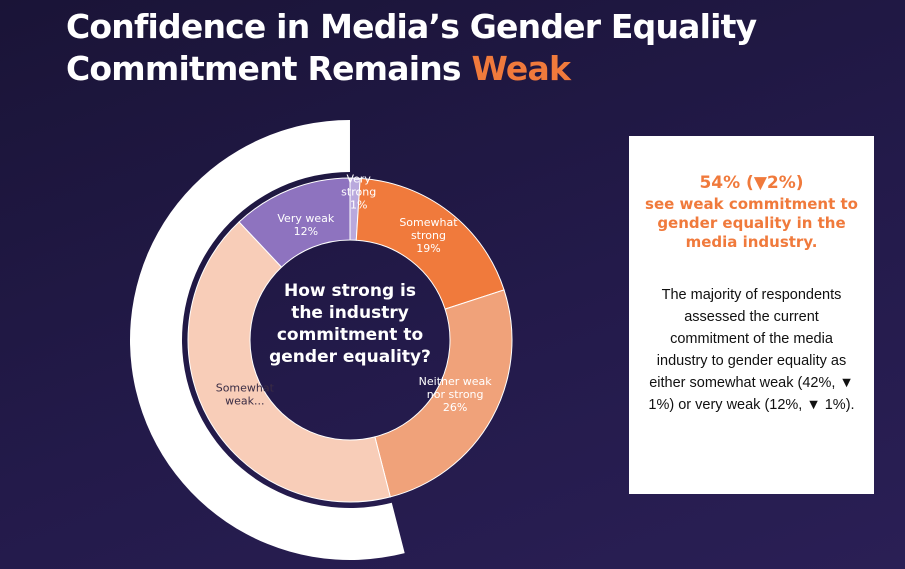  What do you see at coordinates (751, 183) in the screenshot?
I see `callout-headline-stat: 54% (▼2%)` at bounding box center [751, 183].